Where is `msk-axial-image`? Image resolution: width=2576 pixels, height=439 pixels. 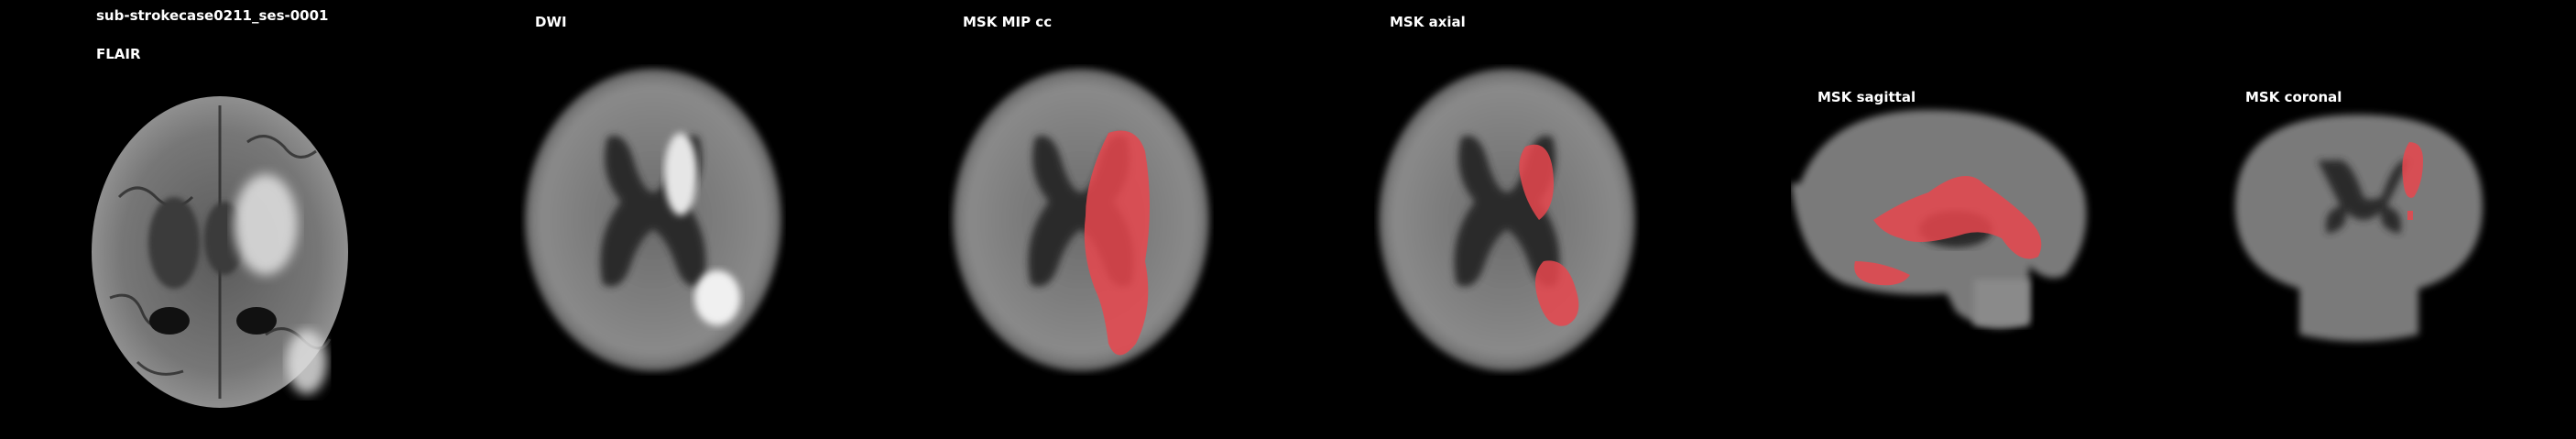
msk-axial-image is located at coordinates (1507, 220).